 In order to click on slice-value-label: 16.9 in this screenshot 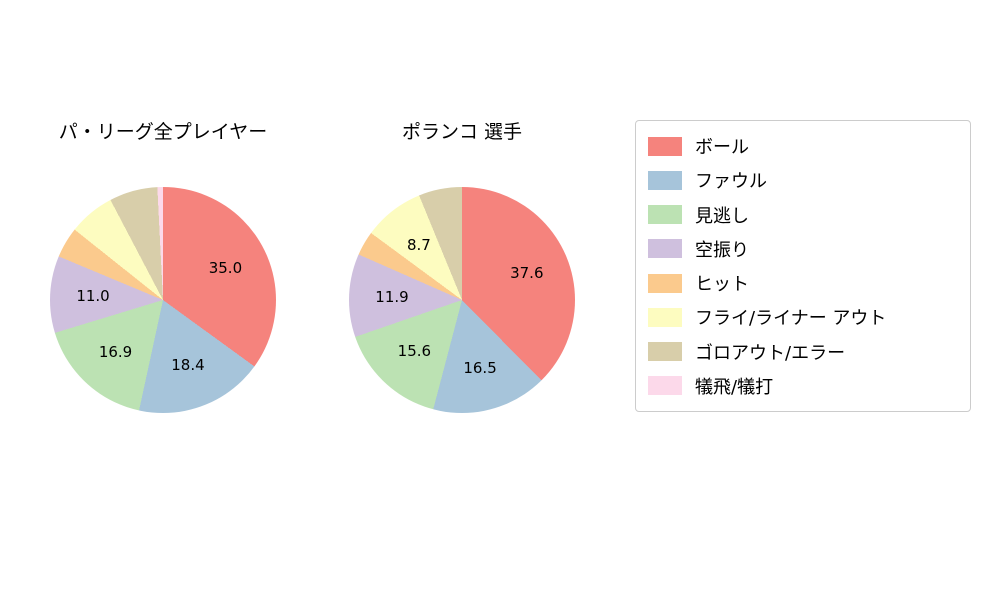, I will do `click(115, 351)`.